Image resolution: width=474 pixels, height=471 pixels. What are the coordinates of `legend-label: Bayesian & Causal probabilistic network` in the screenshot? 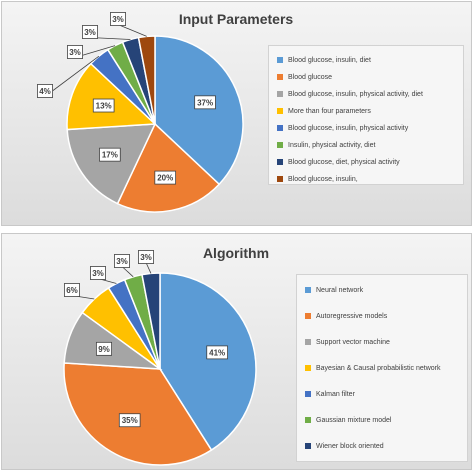 It's located at (378, 368).